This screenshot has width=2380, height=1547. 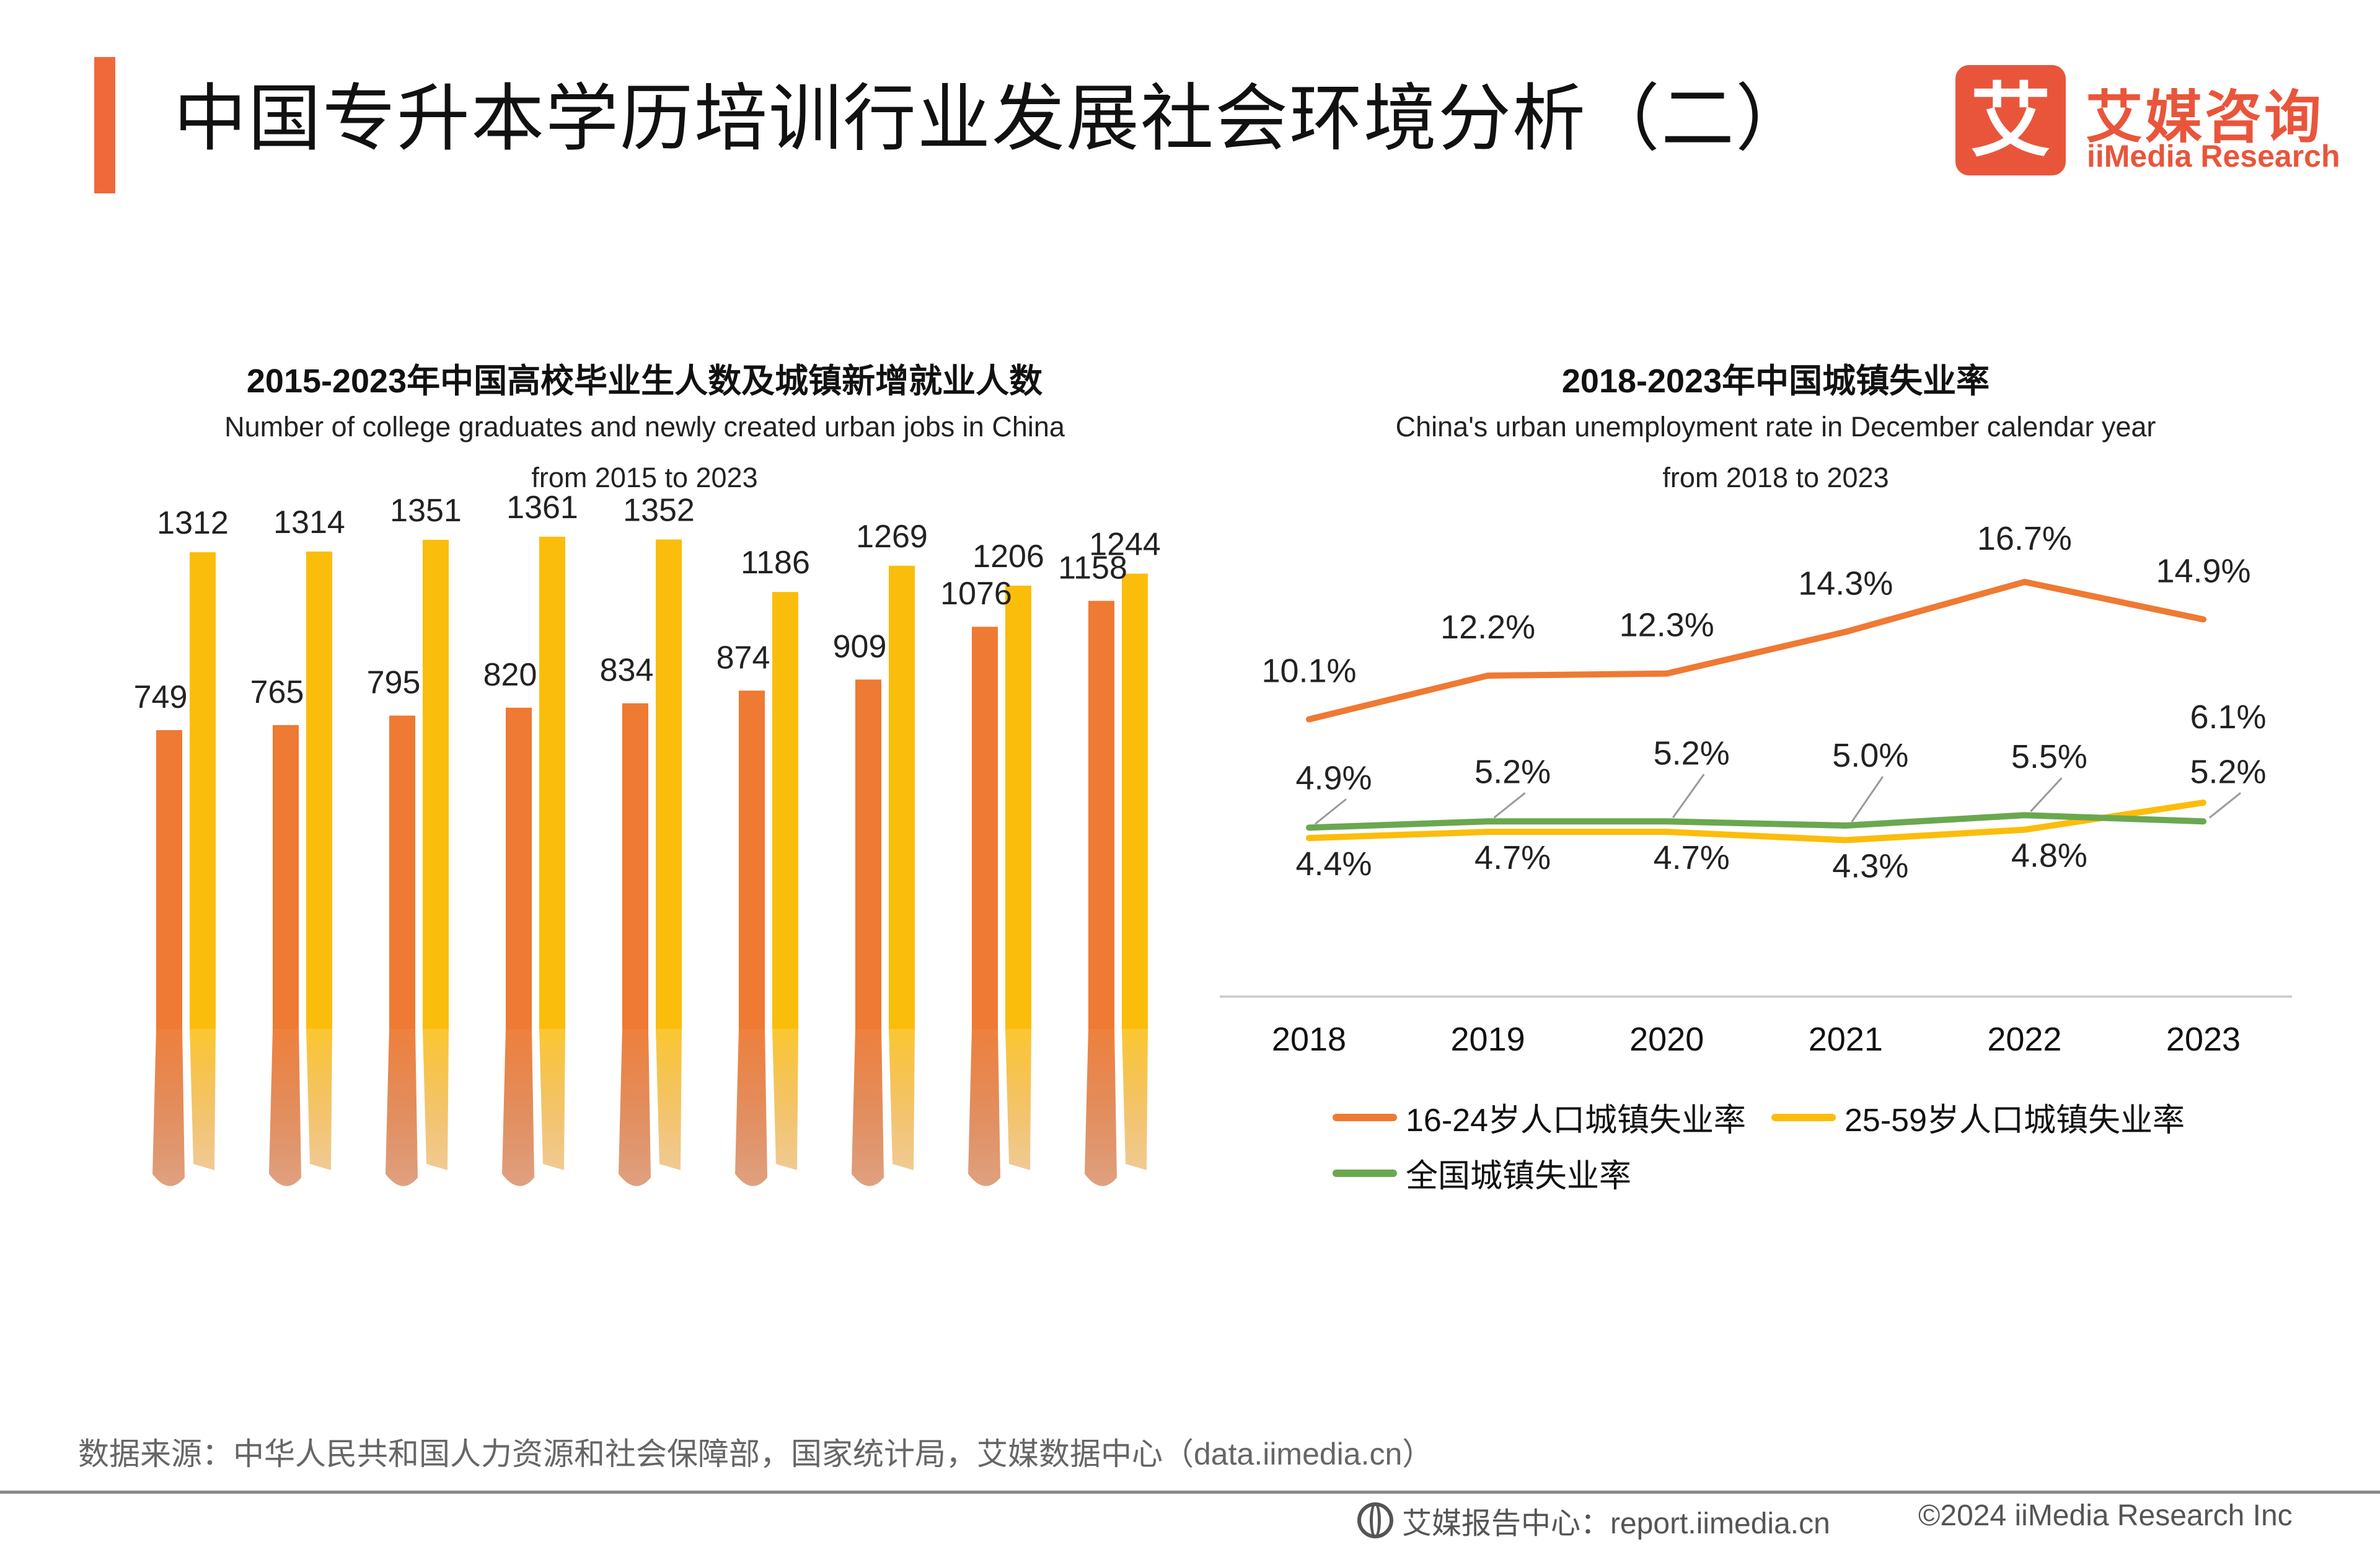 I want to click on leader-line-2020, so click(x=1688, y=796).